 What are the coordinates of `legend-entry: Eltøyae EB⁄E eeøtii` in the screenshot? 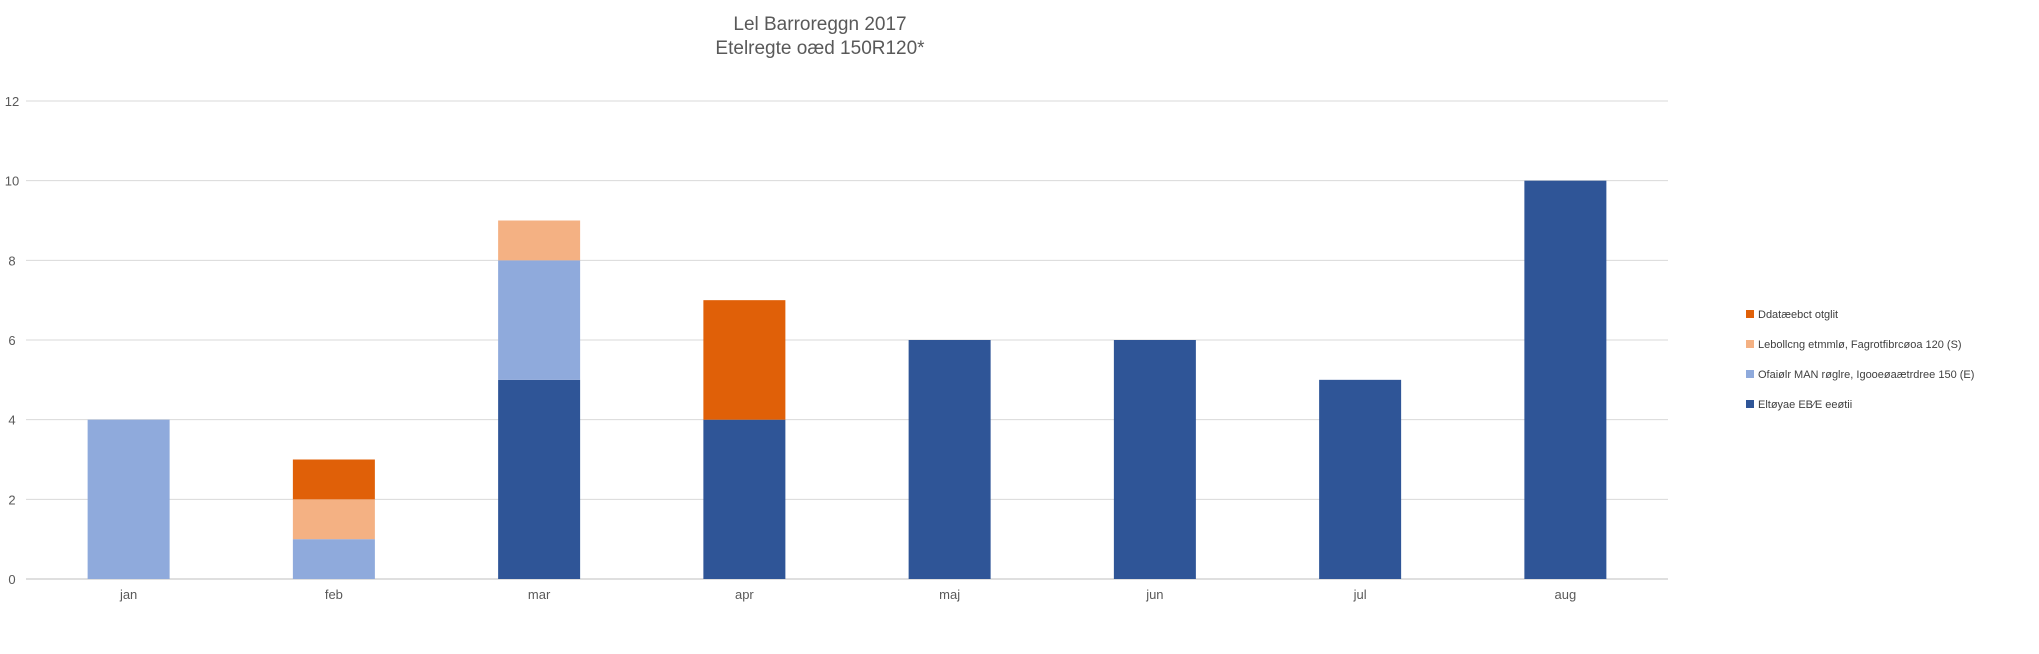 It's located at (1805, 405).